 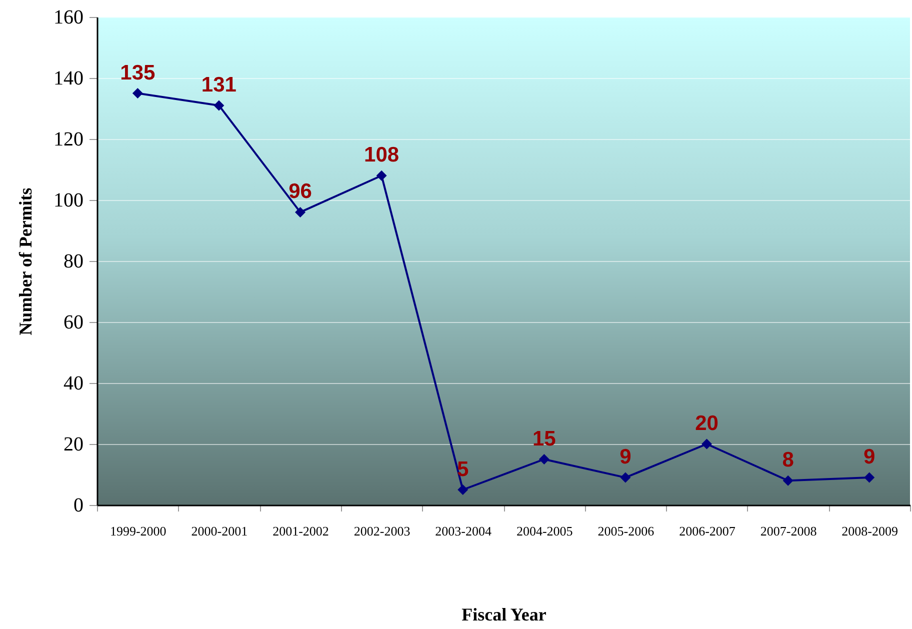 I want to click on y-tick-label: 80, so click(x=74, y=261).